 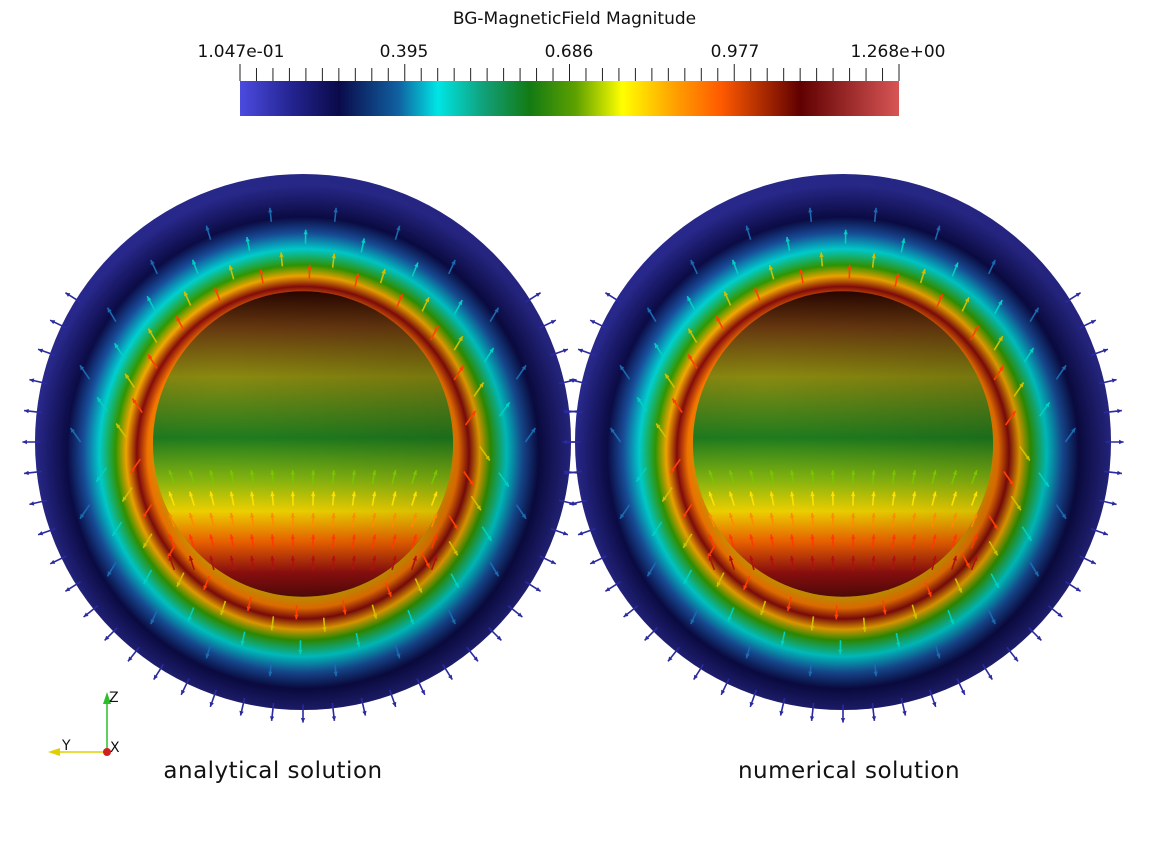 I want to click on y-axis-label: Y, so click(x=66, y=746).